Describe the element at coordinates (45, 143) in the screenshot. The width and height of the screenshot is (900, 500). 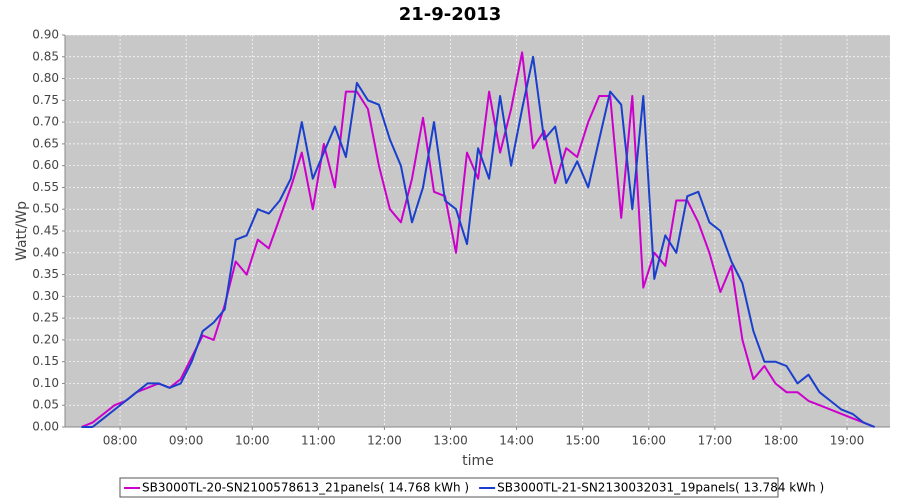
I see `y-tick-label: 0.65` at that location.